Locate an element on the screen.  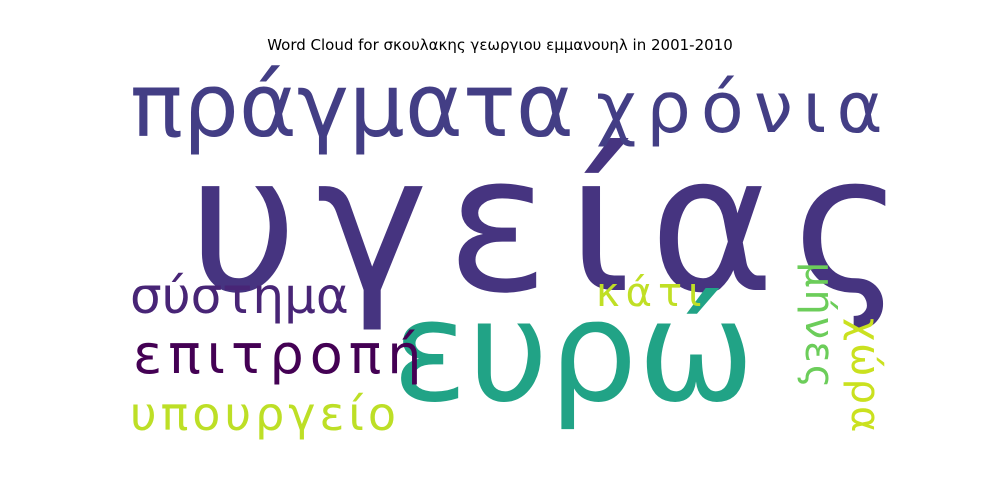
word-7: υπουργείο is located at coordinates (265, 414).